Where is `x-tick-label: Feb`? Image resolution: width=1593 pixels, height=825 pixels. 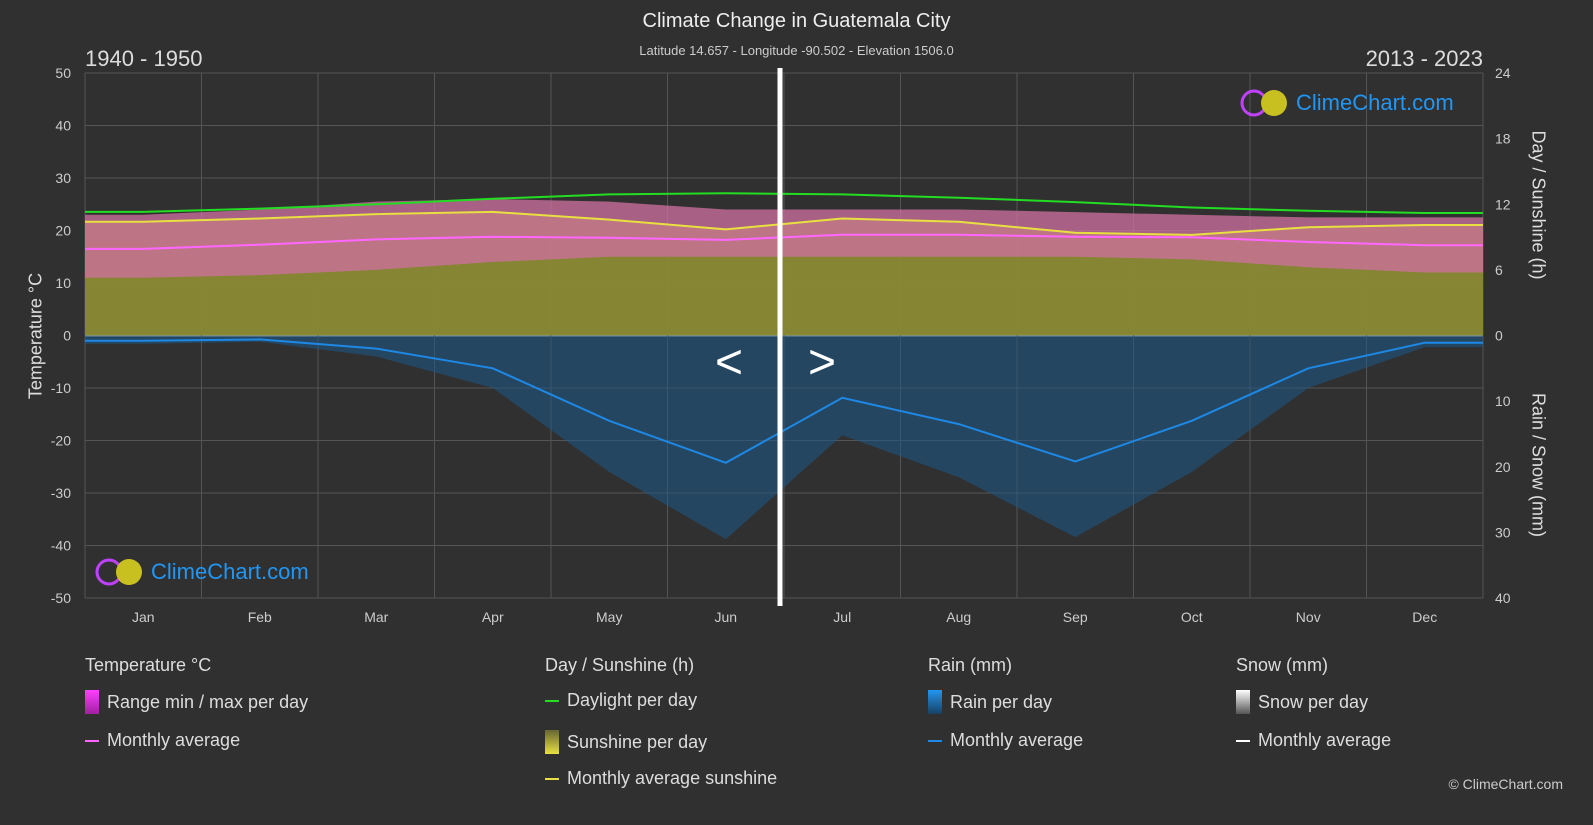 x-tick-label: Feb is located at coordinates (260, 617).